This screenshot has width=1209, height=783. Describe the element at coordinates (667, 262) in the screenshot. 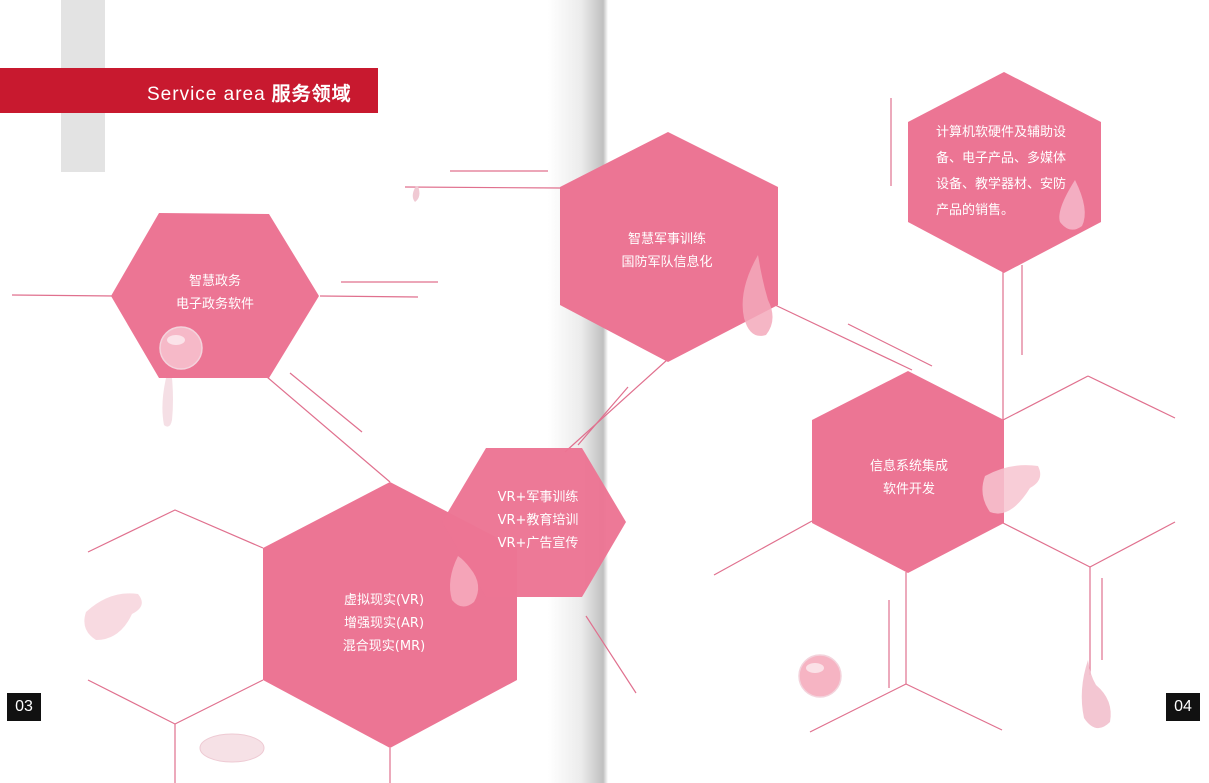

I see `service-military-line2: 国防军队信息化` at that location.